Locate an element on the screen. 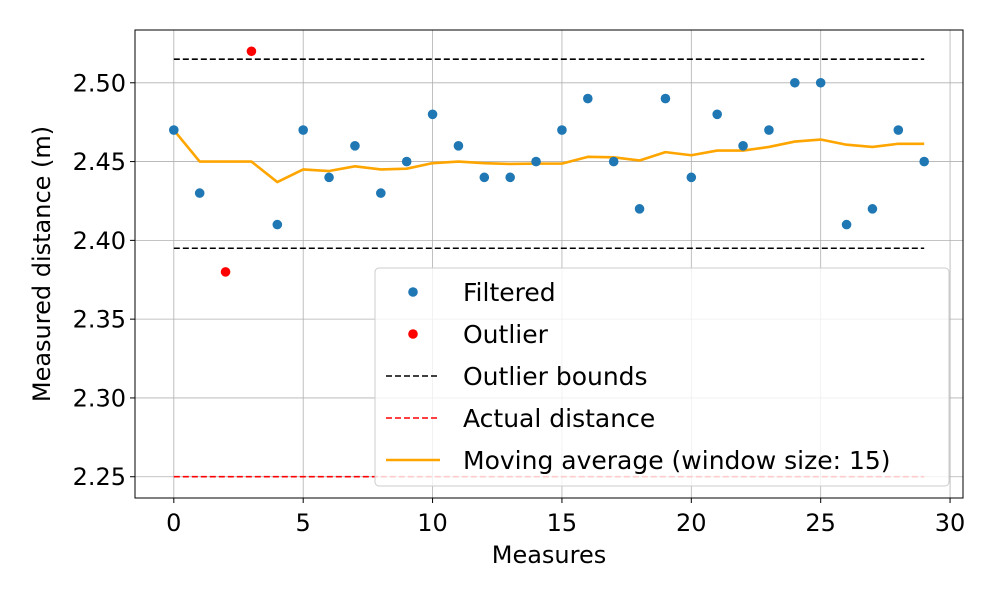 This screenshot has height=600, width=1000. moving-average-layer is located at coordinates (548, 156).